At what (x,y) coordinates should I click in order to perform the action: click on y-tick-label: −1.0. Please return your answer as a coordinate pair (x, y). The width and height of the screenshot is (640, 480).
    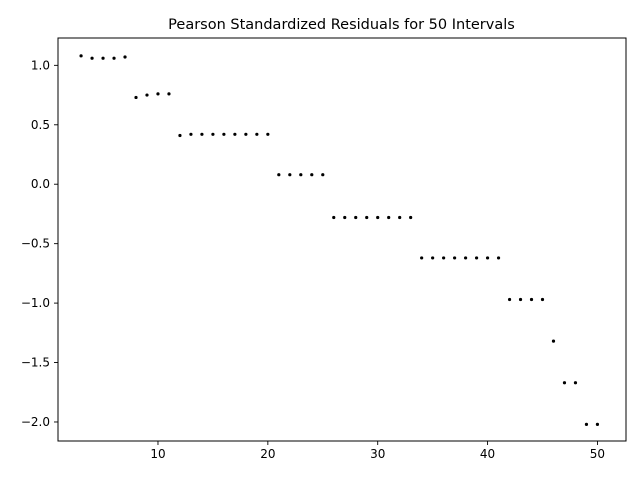
    Looking at the image, I should click on (35, 303).